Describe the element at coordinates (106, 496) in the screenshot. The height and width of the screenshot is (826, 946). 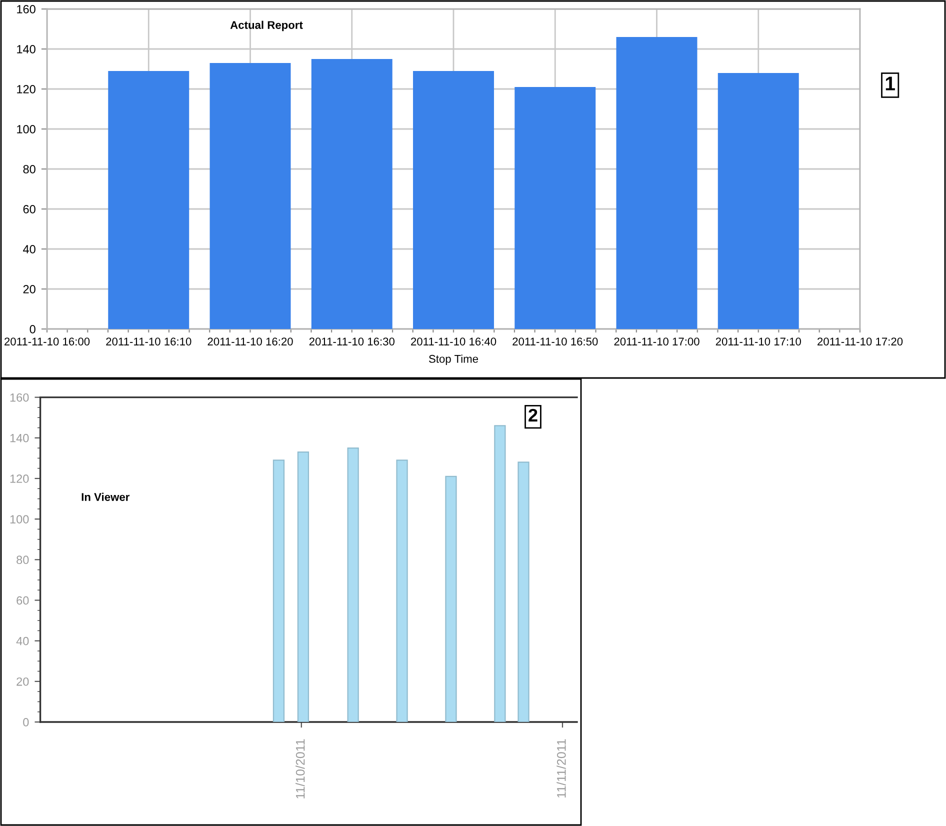
I see `text: In Viewer` at that location.